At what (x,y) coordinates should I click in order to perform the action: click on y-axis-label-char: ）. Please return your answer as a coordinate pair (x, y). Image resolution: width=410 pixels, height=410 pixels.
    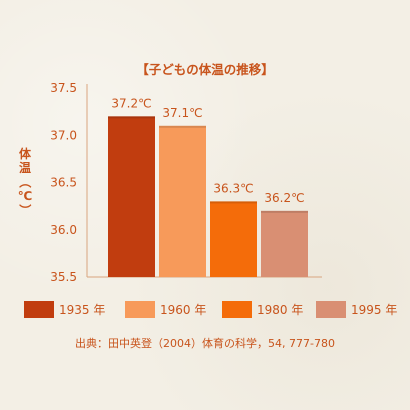
    Looking at the image, I should click on (25, 210).